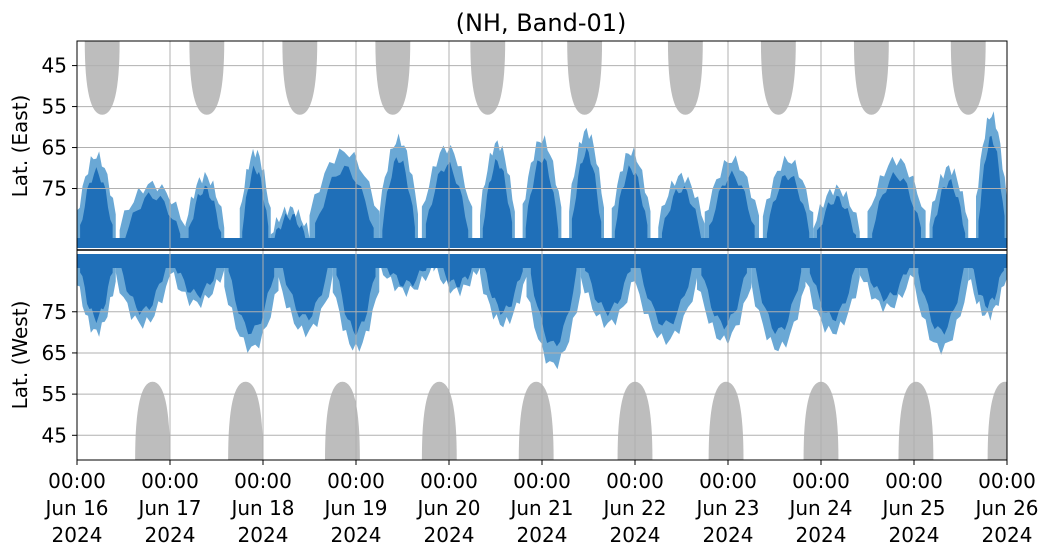  What do you see at coordinates (54, 312) in the screenshot?
I see `y-tick-label-west: 75` at bounding box center [54, 312].